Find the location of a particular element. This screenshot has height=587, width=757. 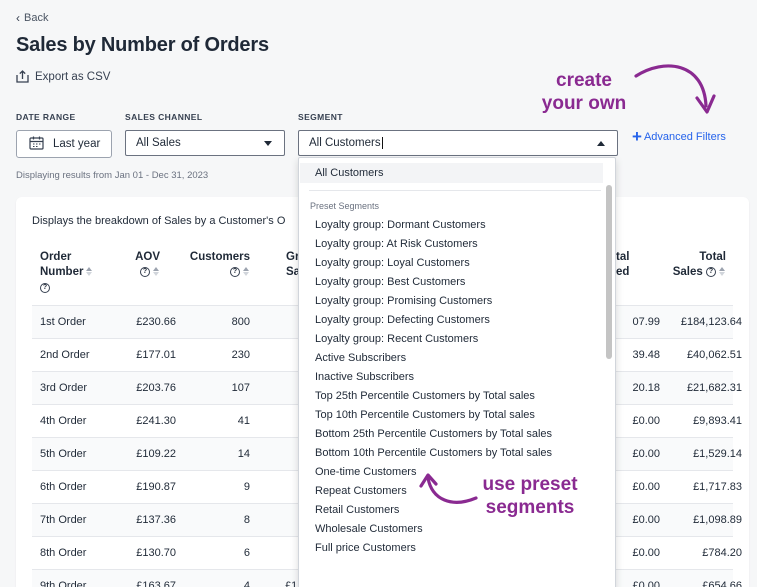

header-total-sales: Total Sales ? is located at coordinates (691, 265).